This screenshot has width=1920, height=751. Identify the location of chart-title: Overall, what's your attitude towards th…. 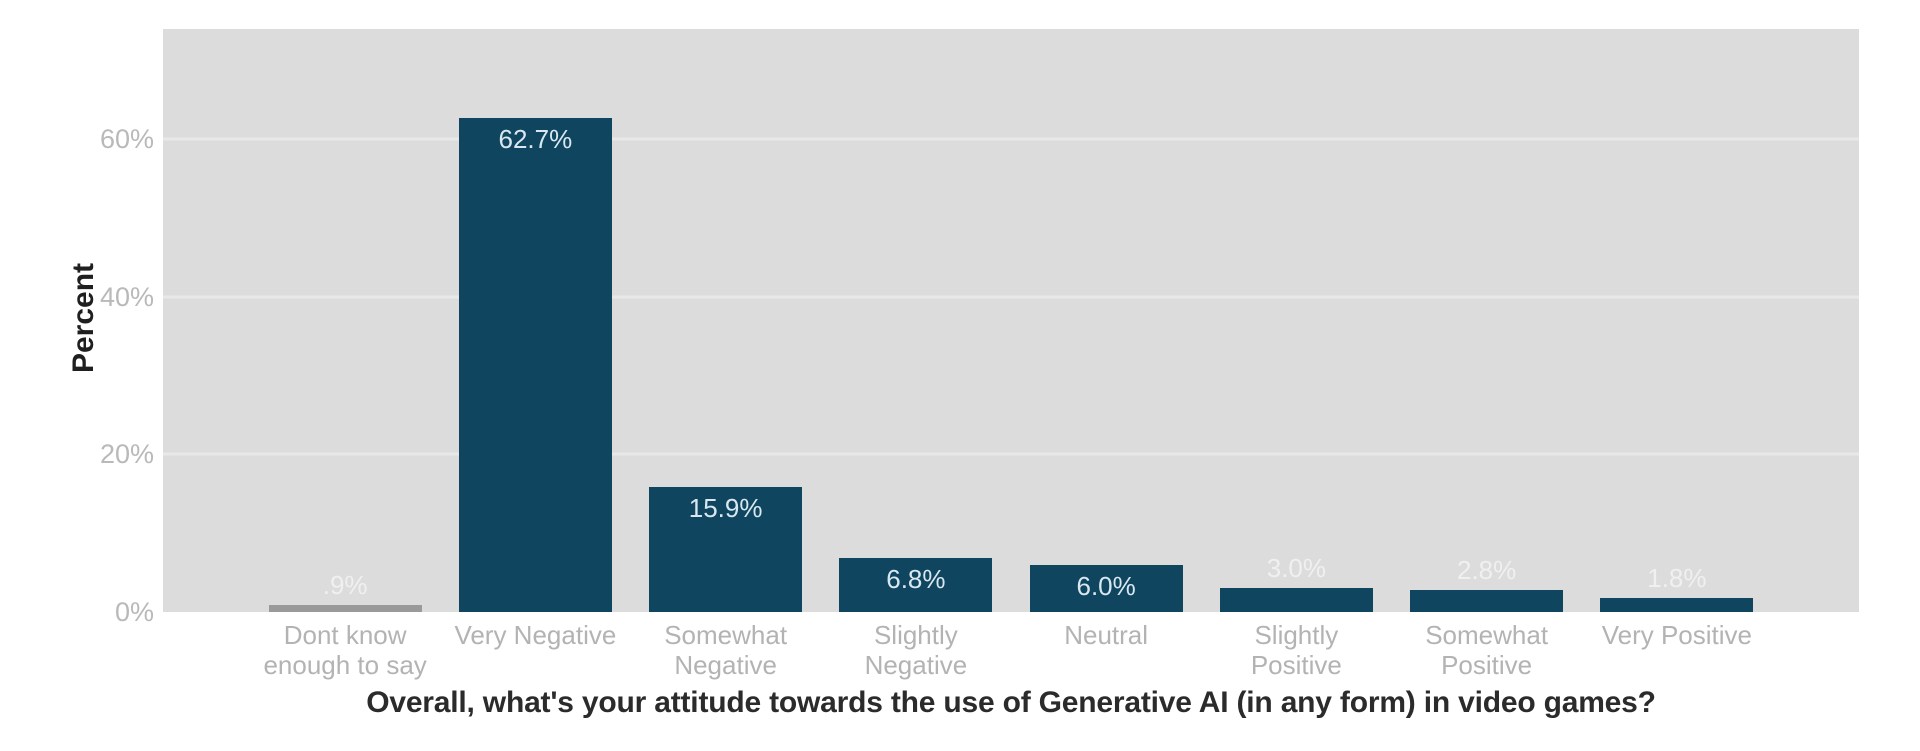
(1011, 702).